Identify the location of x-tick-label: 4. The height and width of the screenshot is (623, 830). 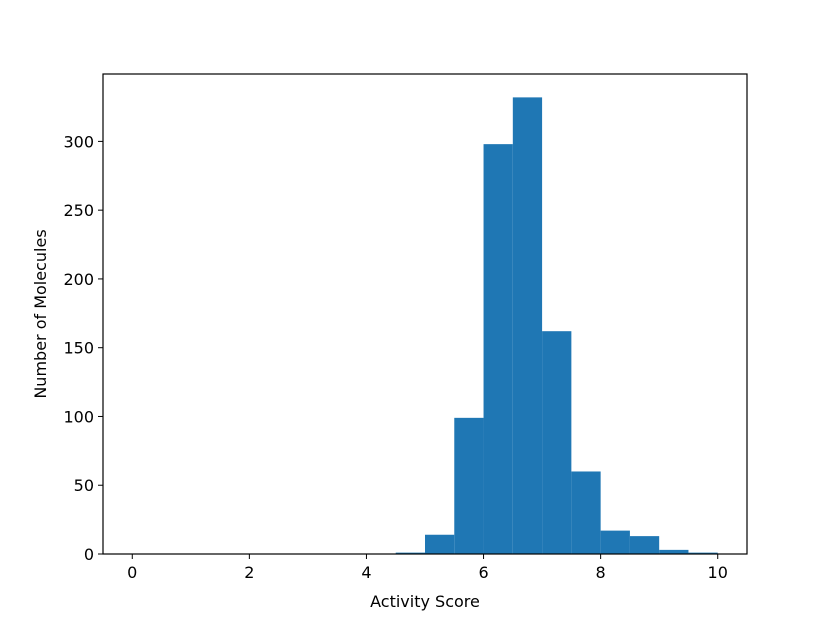
(366, 572).